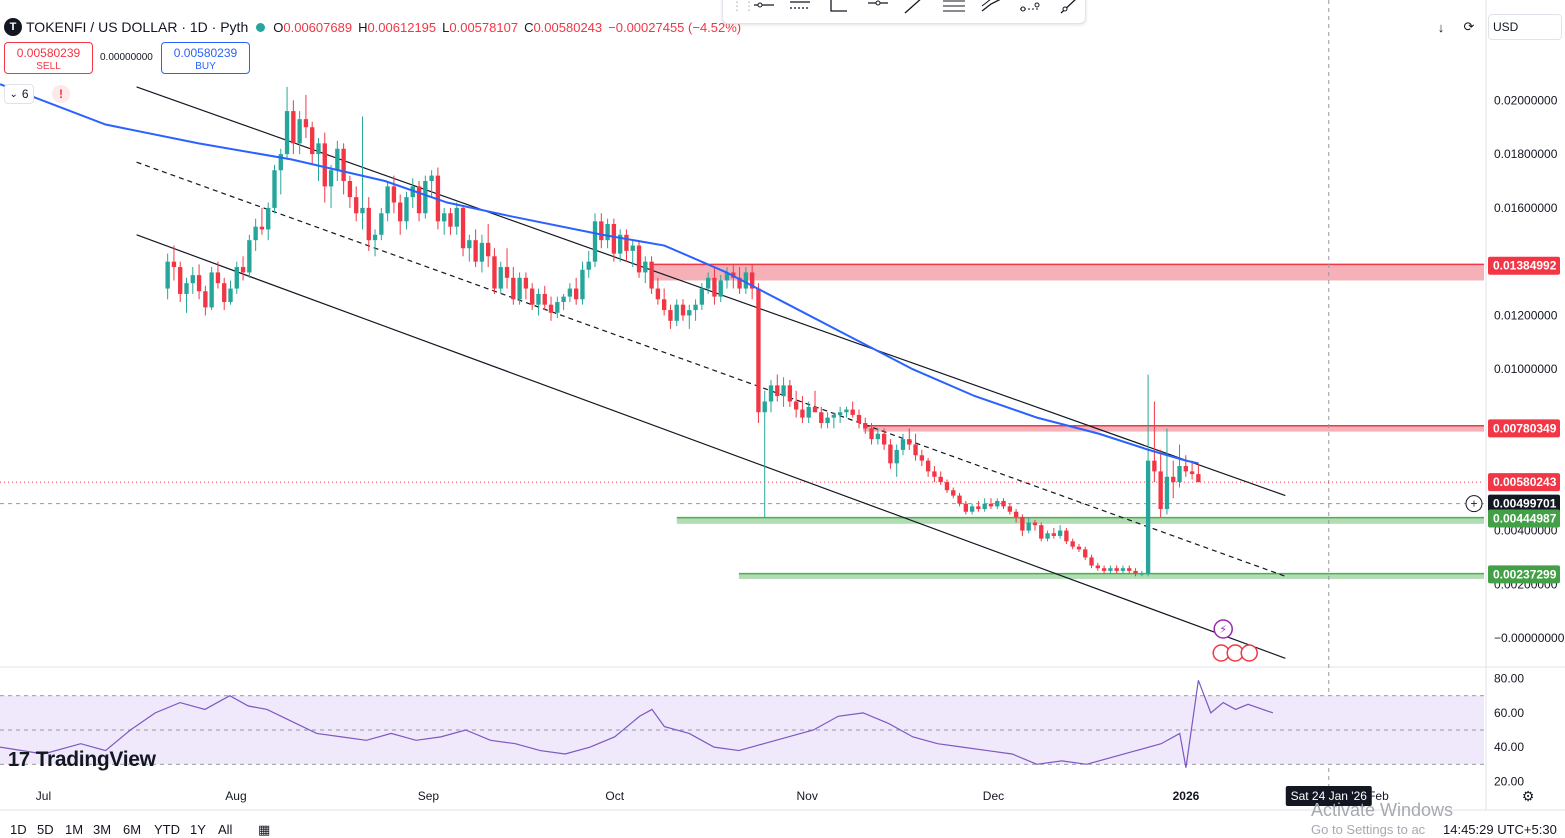  I want to click on support-price-label: 0.00444987, so click(1525, 518).